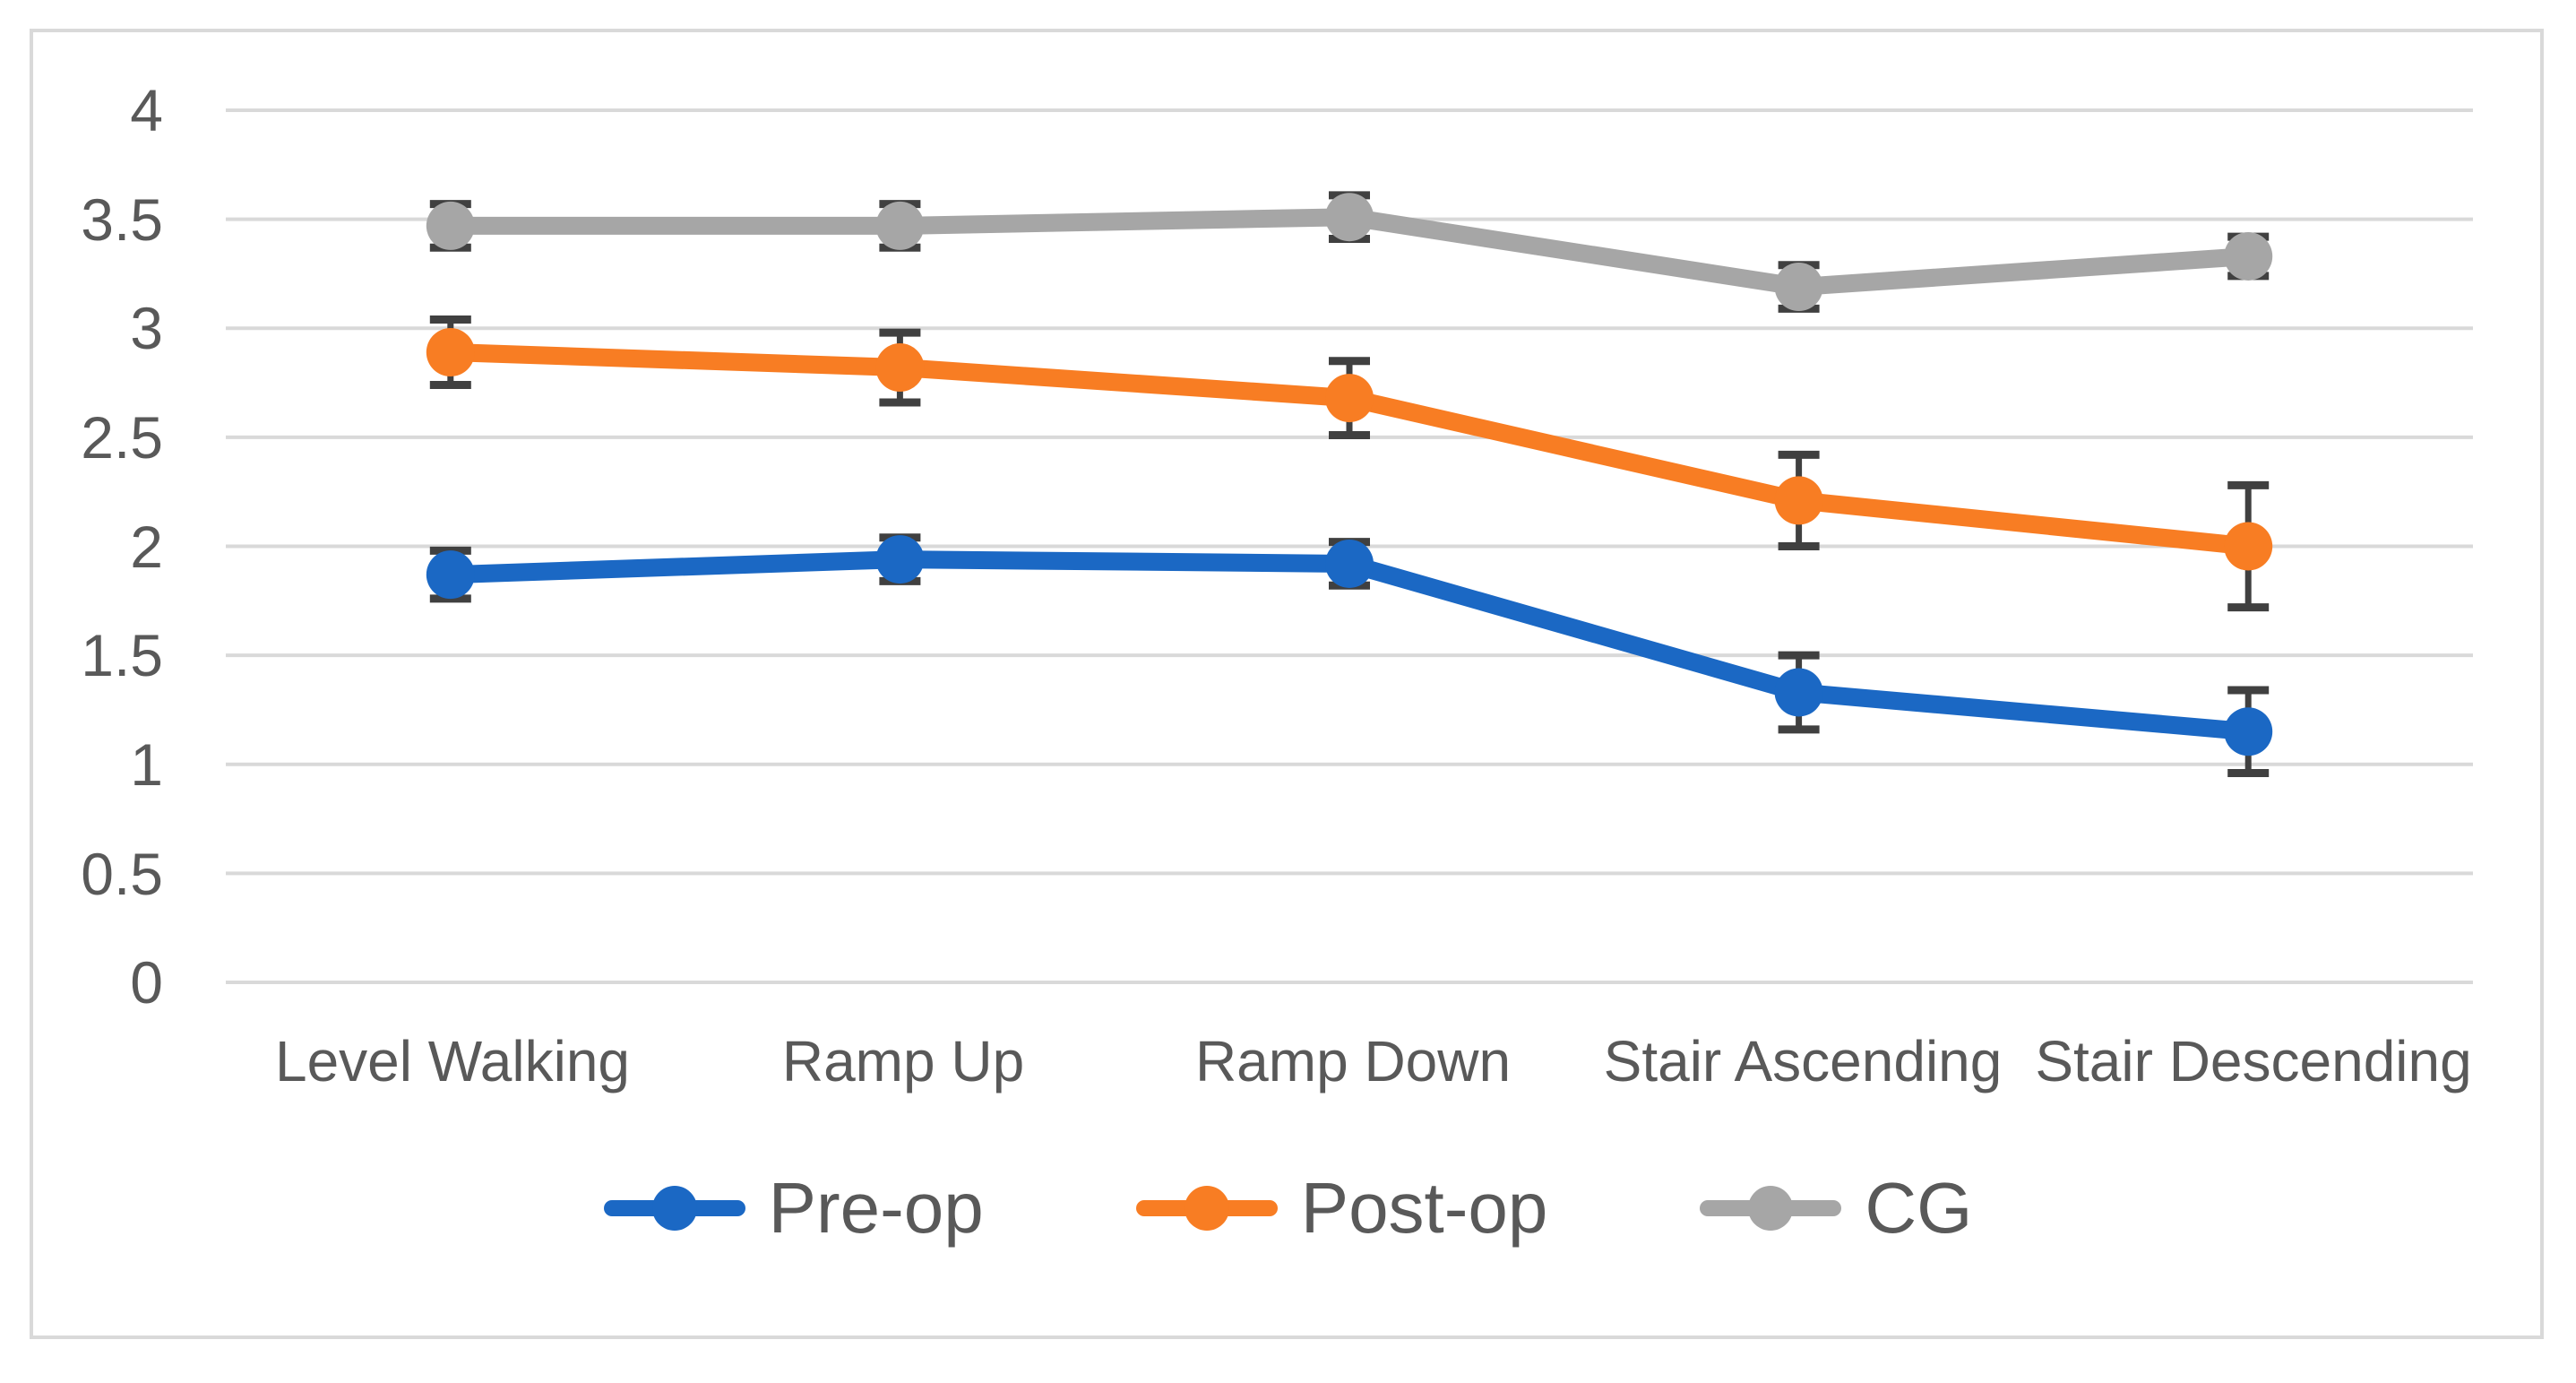 The width and height of the screenshot is (2576, 1383). Describe the element at coordinates (876, 1208) in the screenshot. I see `legend-label-pre-op: Pre-op` at that location.